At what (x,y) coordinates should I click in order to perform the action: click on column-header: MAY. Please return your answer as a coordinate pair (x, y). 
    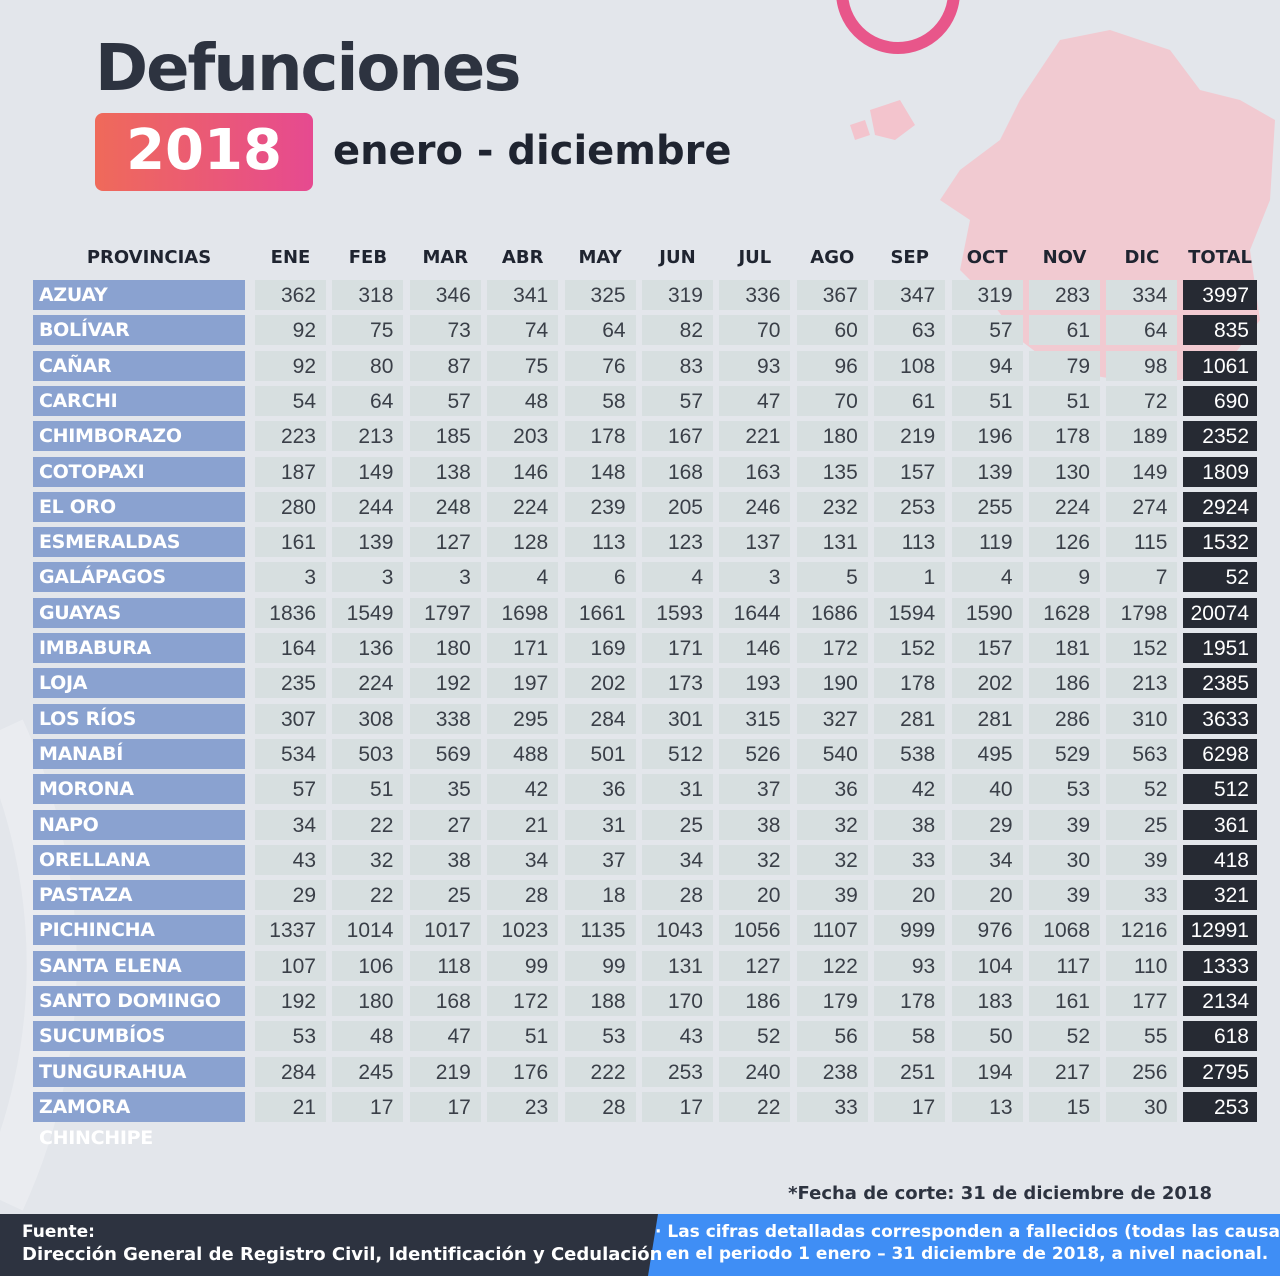
    Looking at the image, I should click on (600, 257).